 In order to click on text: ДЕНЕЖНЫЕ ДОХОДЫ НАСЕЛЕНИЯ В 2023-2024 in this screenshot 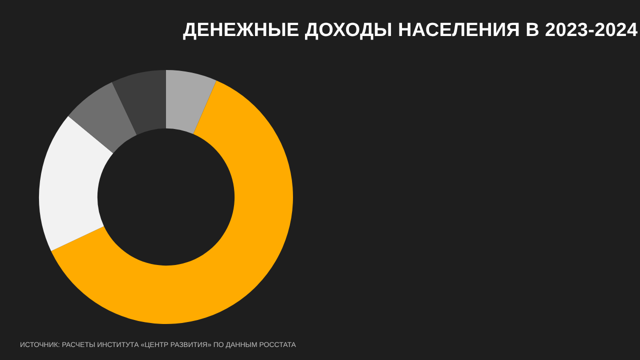, I will do `click(410, 31)`.